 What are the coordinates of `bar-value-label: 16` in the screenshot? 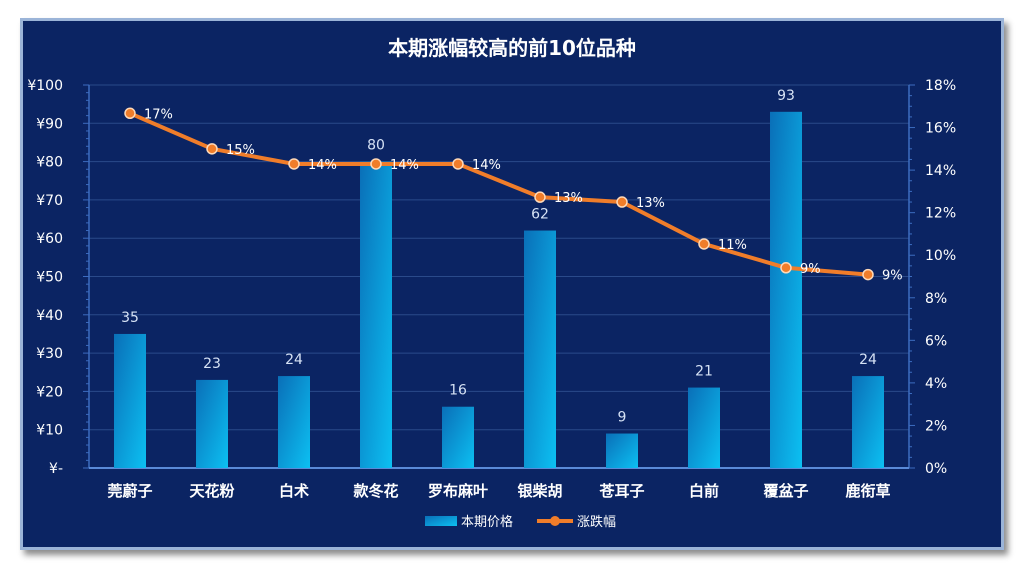 It's located at (458, 391).